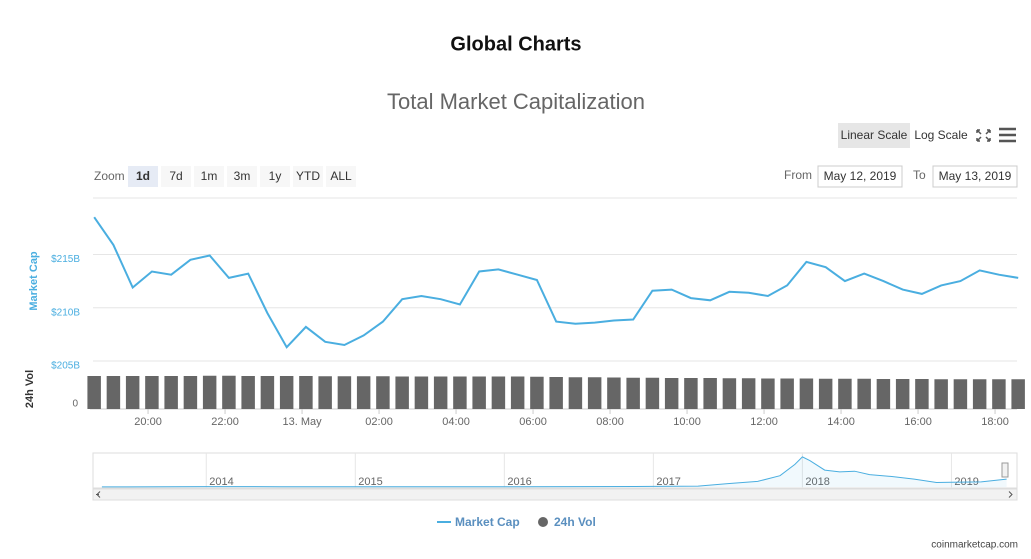  Describe the element at coordinates (302, 422) in the screenshot. I see `x-tick-label: 13. May` at that location.